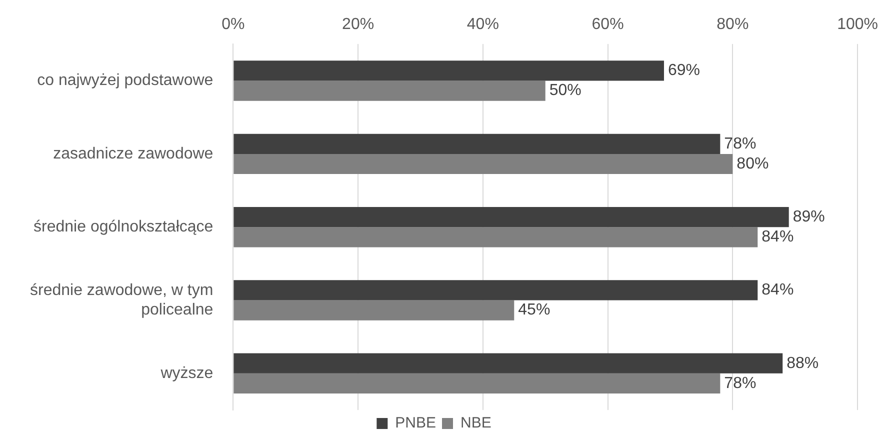 The width and height of the screenshot is (888, 441). I want to click on x-tick-label: 0%, so click(233, 25).